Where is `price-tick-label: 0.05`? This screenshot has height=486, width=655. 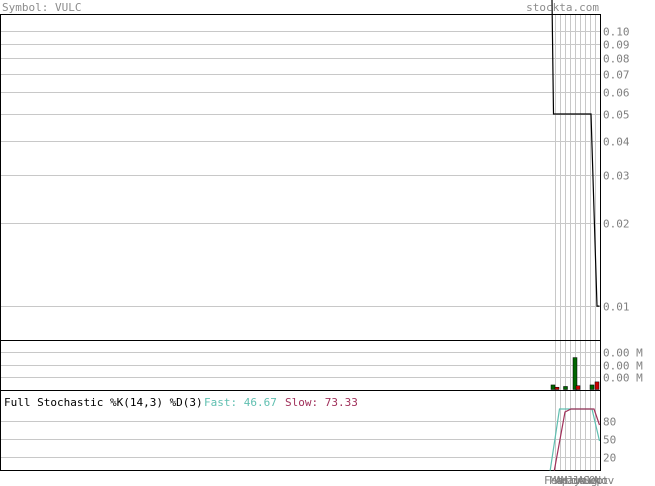 price-tick-label: 0.05 is located at coordinates (616, 115).